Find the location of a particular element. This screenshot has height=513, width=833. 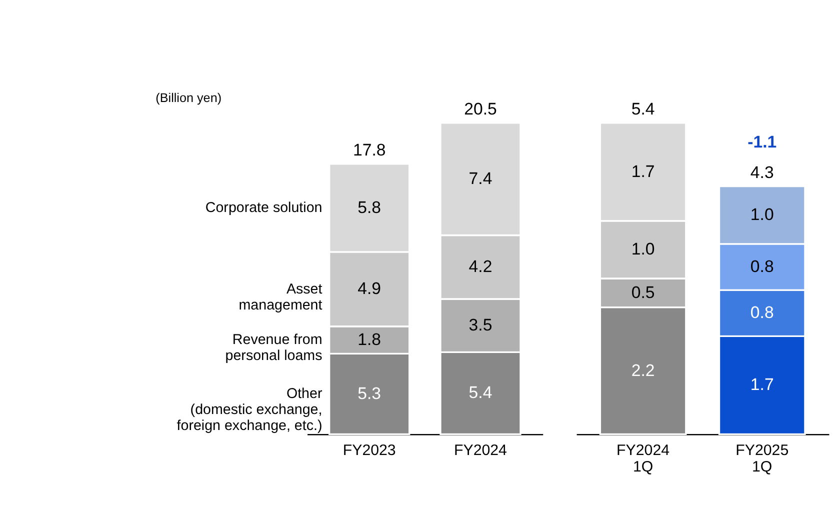

data-label: 5.3 is located at coordinates (370, 393).